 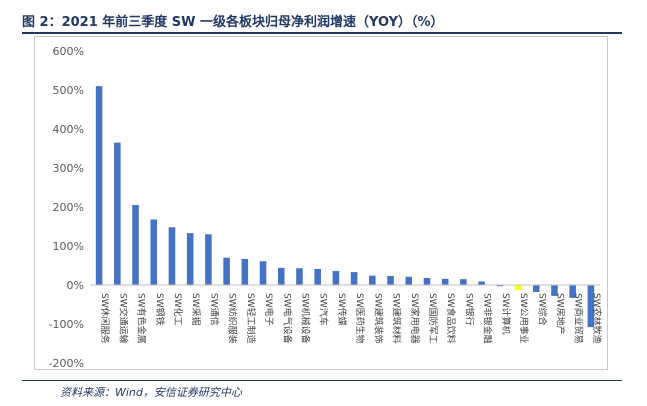 I want to click on title-bar: 图 2：2021 年前三季度 SW 一级各板块归母净利润增速（YOY）（%）, so click(x=322, y=20).